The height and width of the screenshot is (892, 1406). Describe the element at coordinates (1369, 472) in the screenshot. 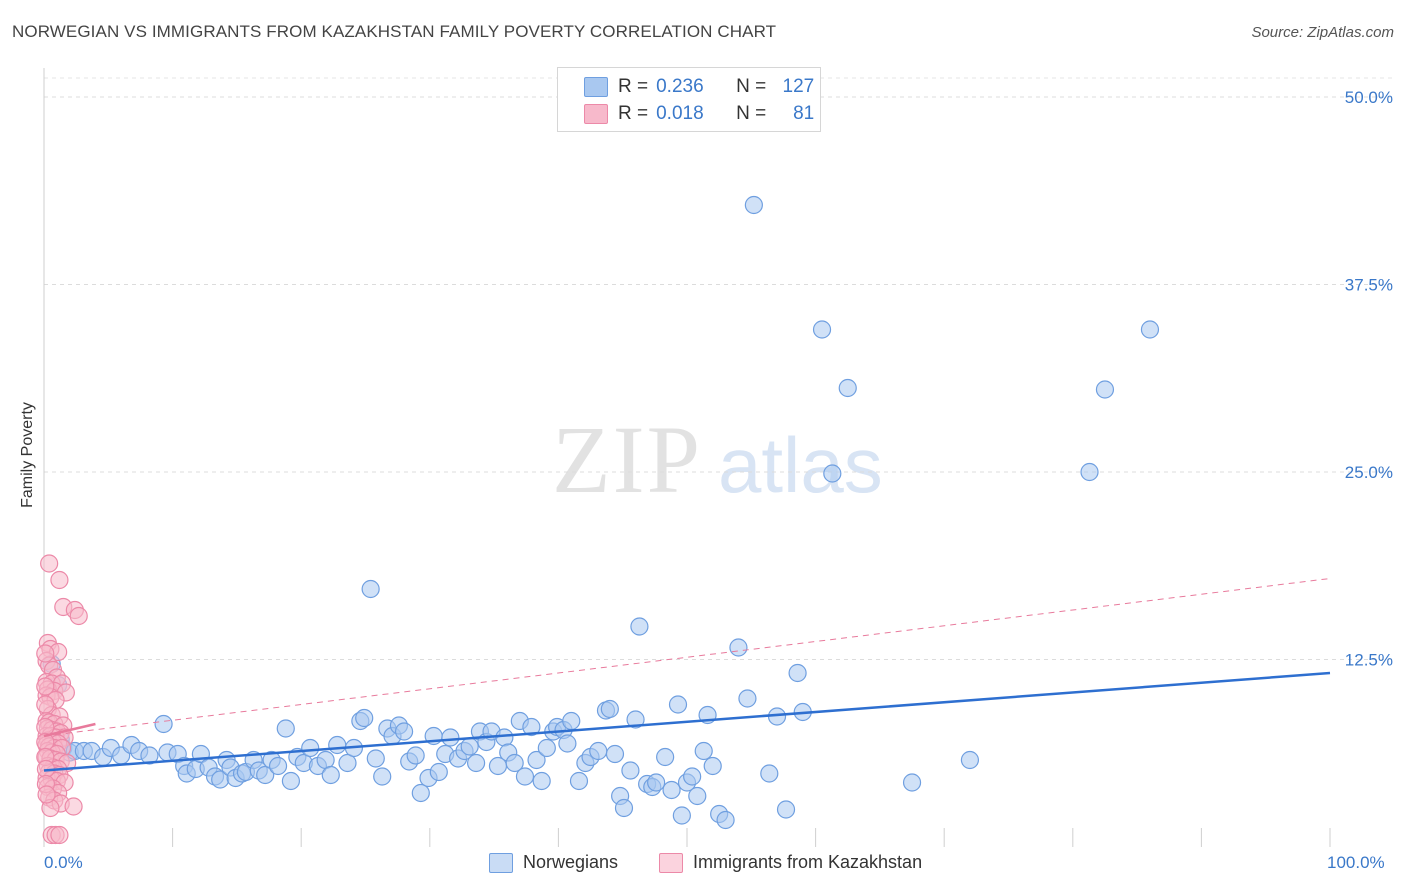

I see `y-tick-label: 25.0%` at that location.